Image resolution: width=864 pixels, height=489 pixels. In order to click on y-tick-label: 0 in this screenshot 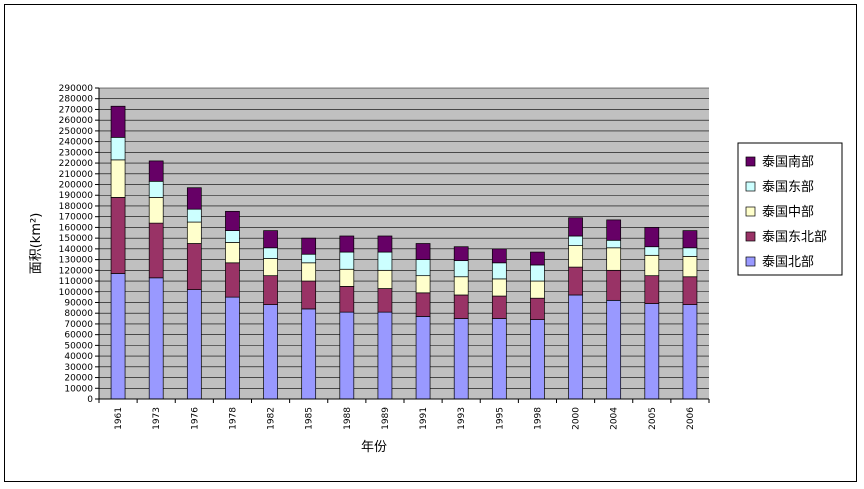, I will do `click(90, 400)`.